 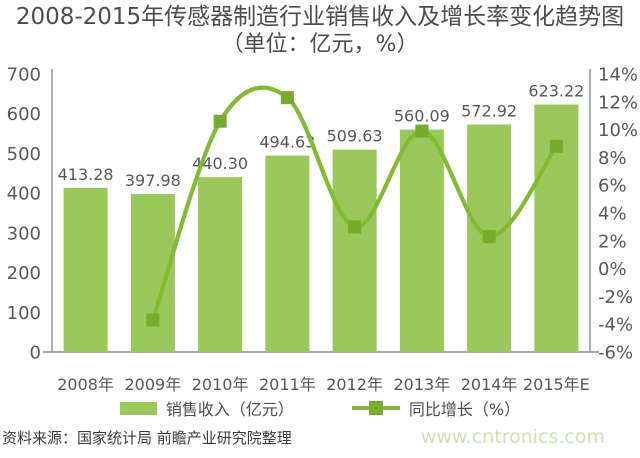 What do you see at coordinates (85, 269) in the screenshot?
I see `bar-2008年` at bounding box center [85, 269].